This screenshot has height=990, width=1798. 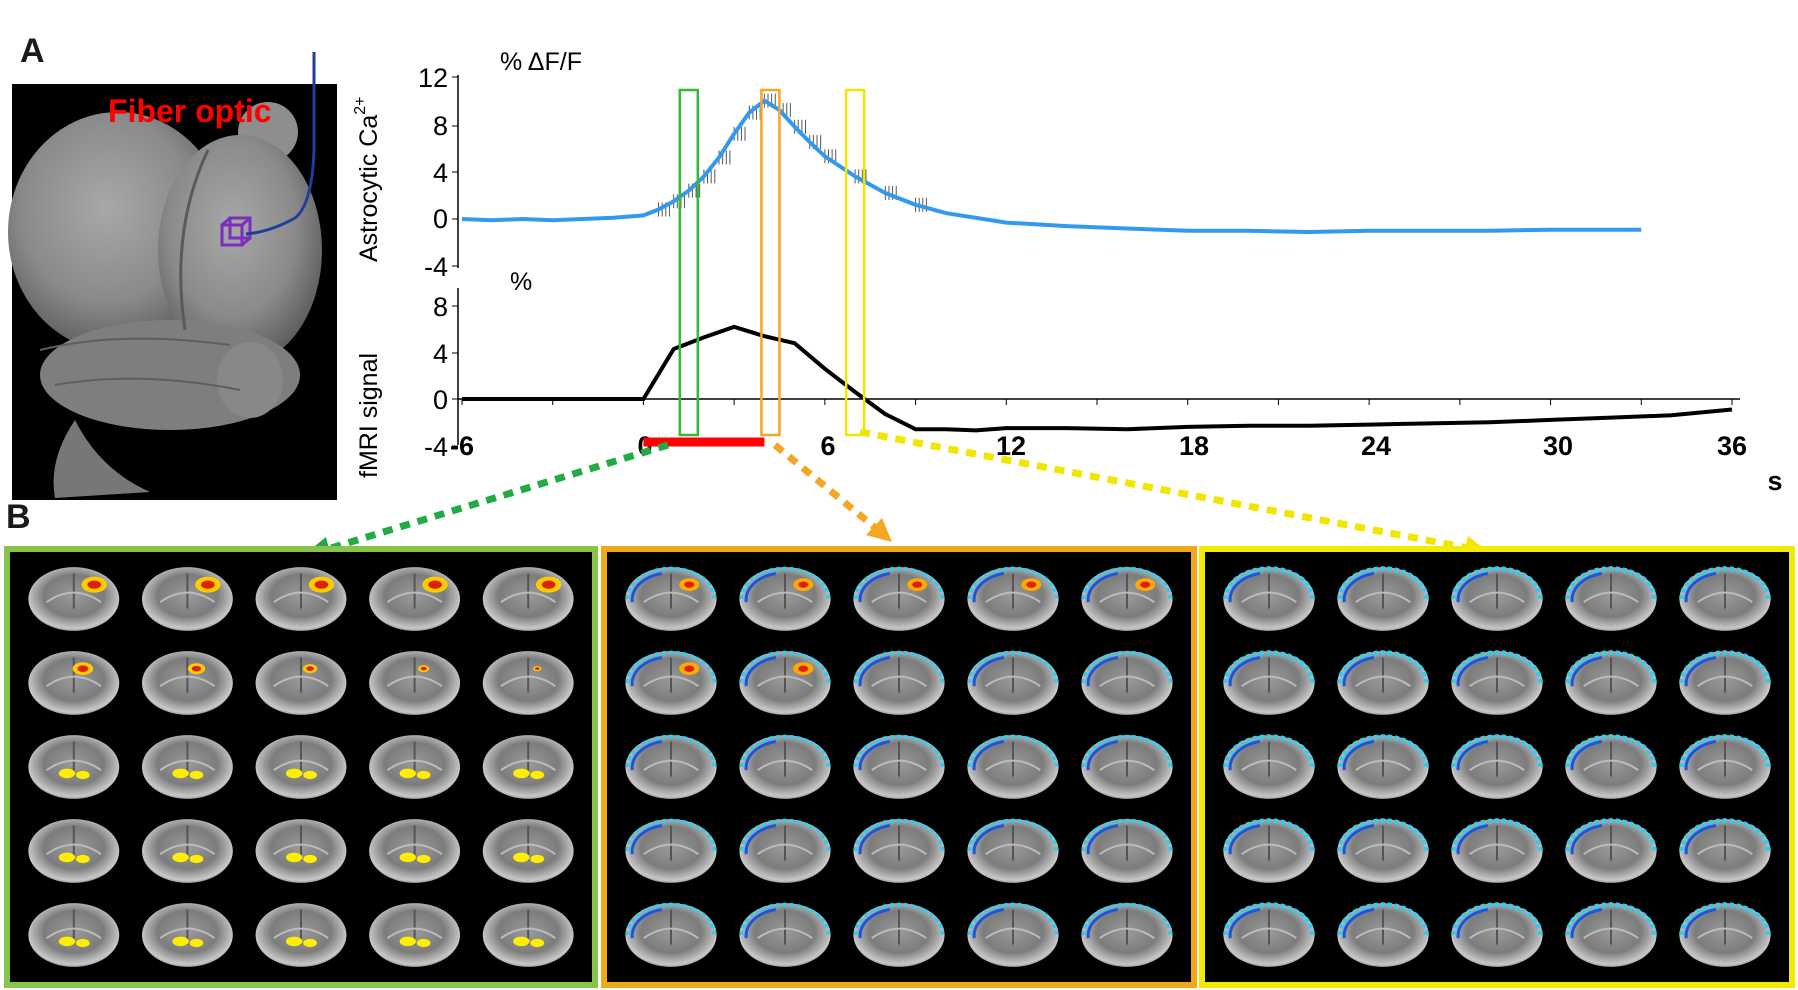 I want to click on fmri-x-tick-label: 24, so click(x=1376, y=446).